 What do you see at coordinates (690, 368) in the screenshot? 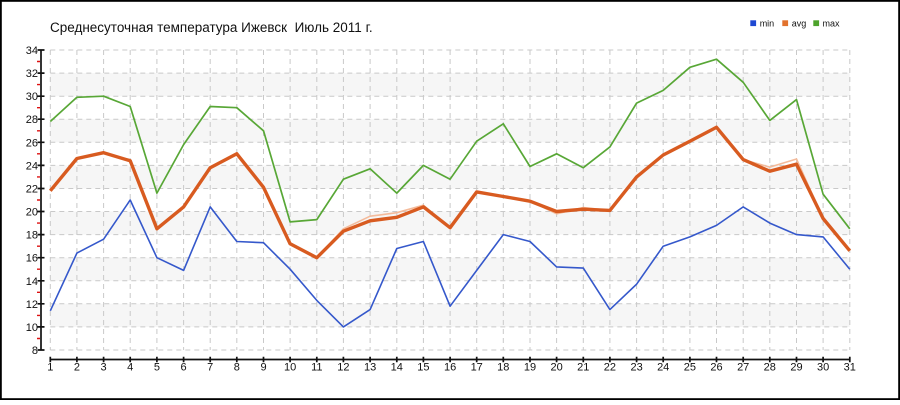
I see `svg-text: 25` at bounding box center [690, 368].